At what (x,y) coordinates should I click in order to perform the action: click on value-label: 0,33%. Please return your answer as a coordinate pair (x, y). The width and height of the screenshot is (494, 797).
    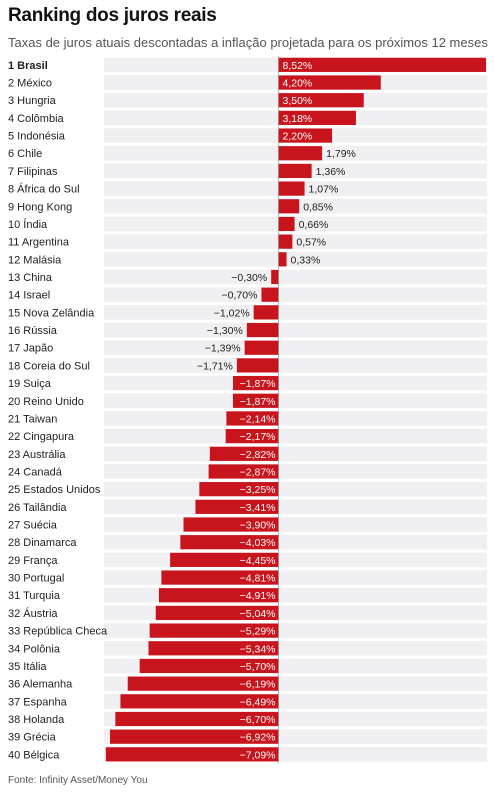
    Looking at the image, I should click on (306, 260).